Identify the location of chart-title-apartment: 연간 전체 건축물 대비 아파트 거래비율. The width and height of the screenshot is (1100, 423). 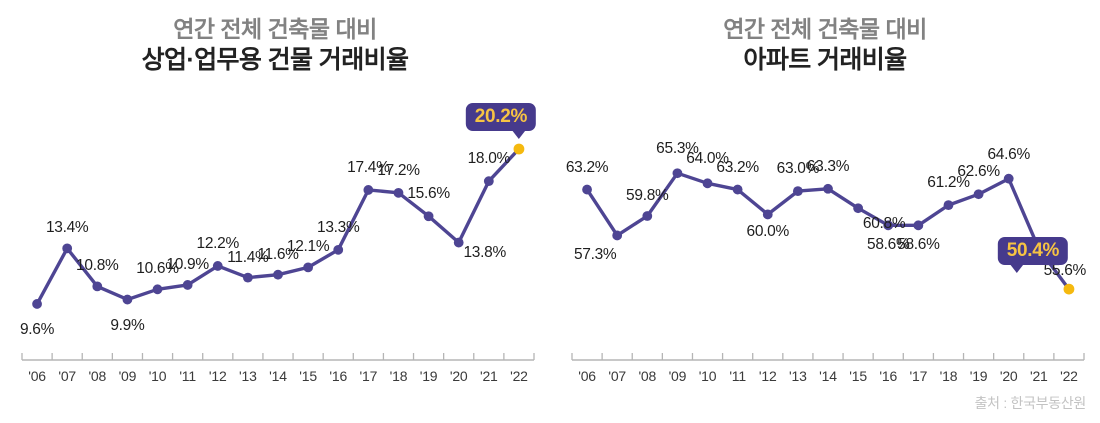
(825, 45).